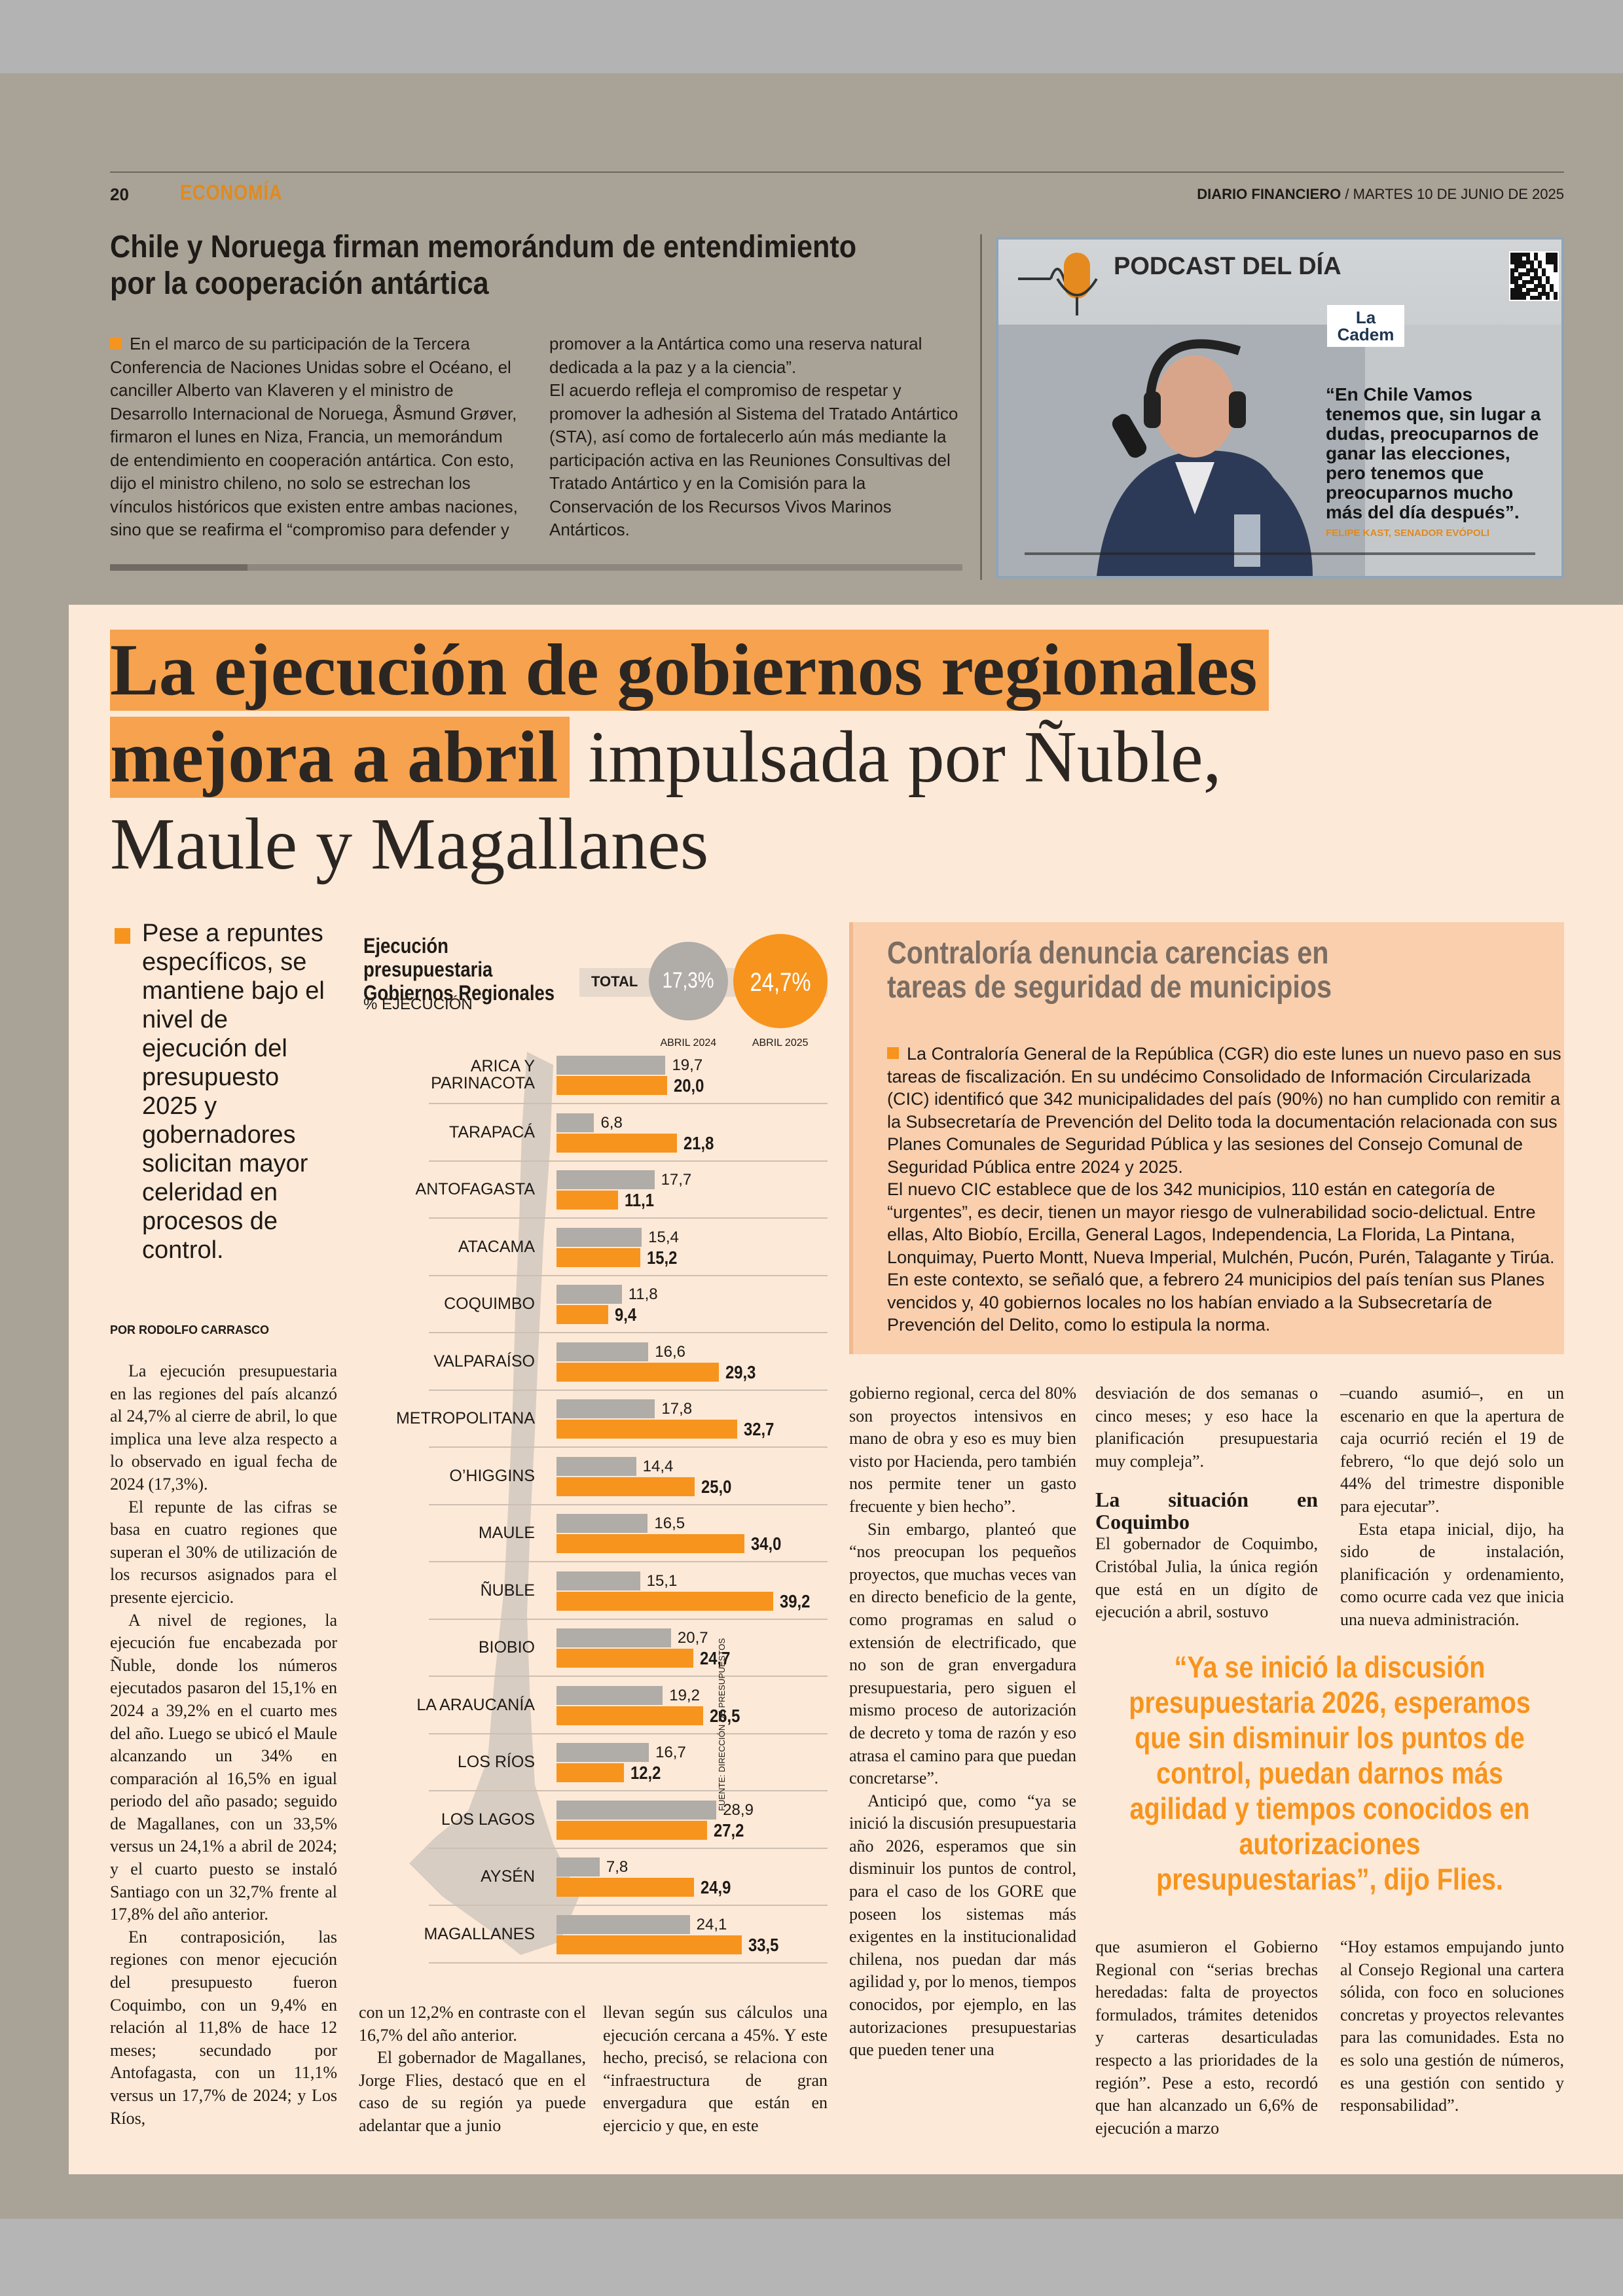  Describe the element at coordinates (507, 1590) in the screenshot. I see `category-label: ÑUBLE` at that location.